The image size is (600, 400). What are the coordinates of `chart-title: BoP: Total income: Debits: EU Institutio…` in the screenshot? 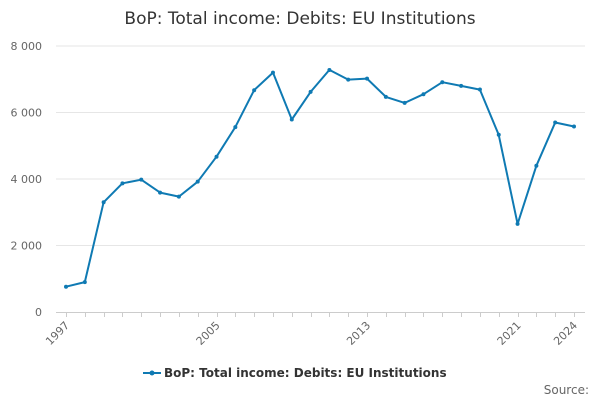 It's located at (299, 19).